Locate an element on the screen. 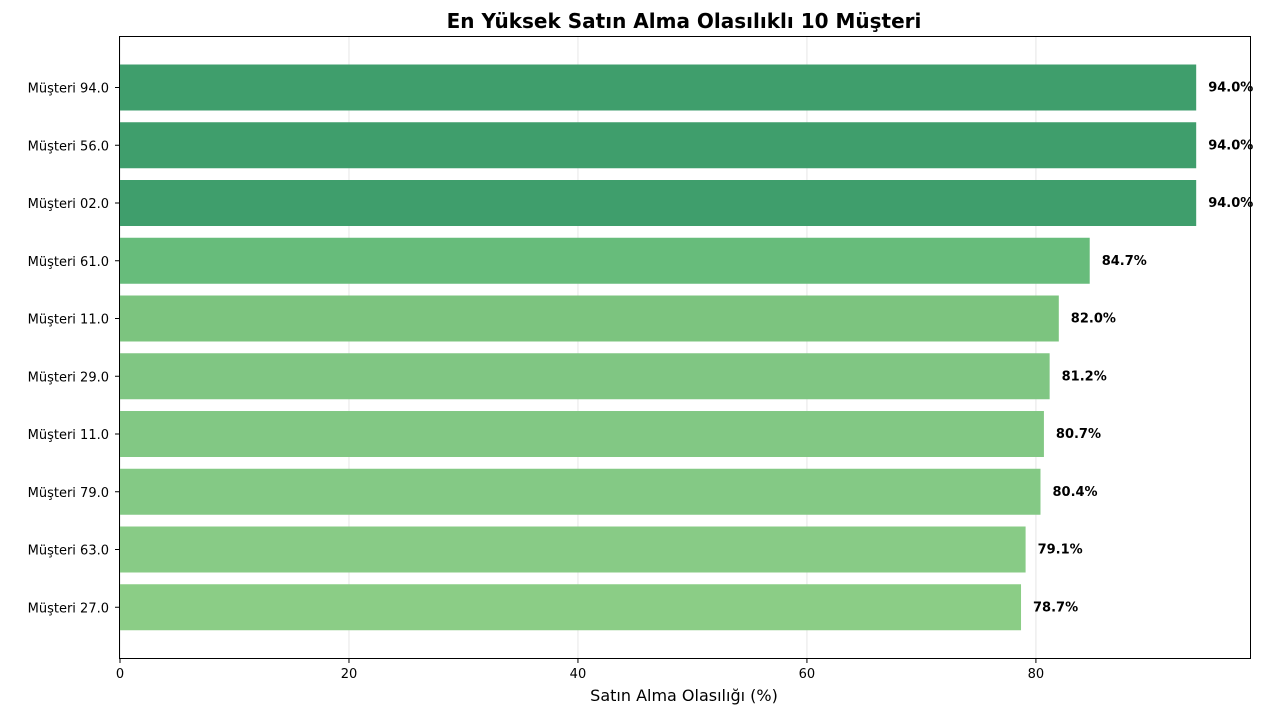 Image resolution: width=1280 pixels, height=712 pixels. x-tick-label: 20 is located at coordinates (349, 674).